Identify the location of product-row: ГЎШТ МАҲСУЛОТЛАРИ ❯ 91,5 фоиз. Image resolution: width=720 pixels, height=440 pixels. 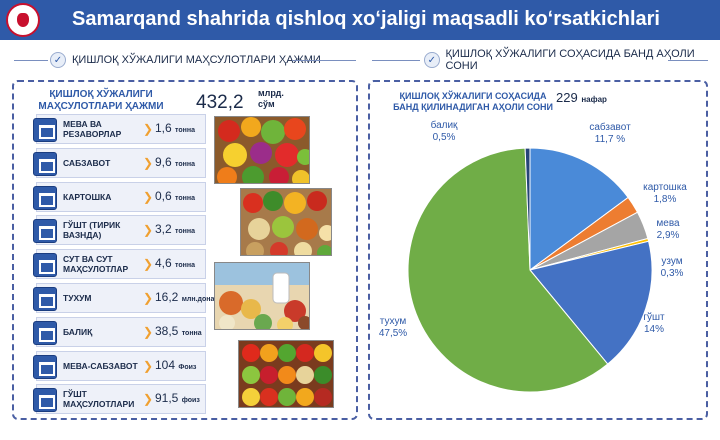
(119, 399).